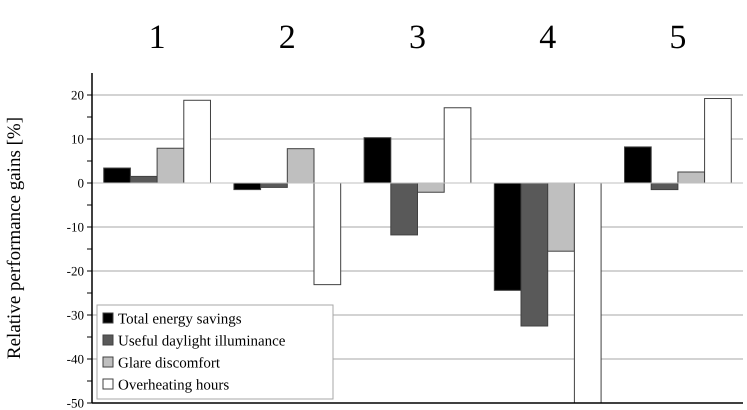 Image resolution: width=747 pixels, height=410 pixels. What do you see at coordinates (180, 319) in the screenshot?
I see `legend-label: Total energy savings` at bounding box center [180, 319].